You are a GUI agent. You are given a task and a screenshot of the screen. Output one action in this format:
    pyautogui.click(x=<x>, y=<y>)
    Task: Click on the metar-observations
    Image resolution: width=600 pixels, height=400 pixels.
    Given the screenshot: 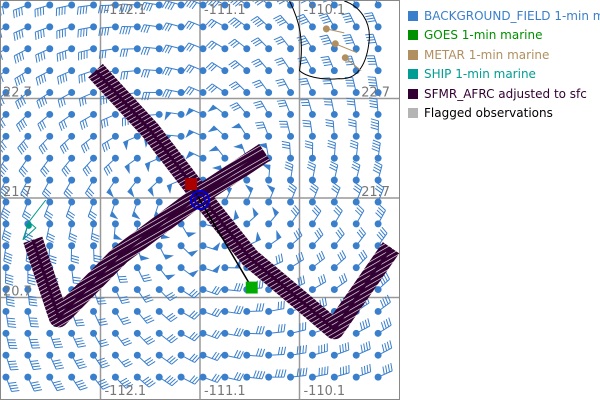 What is the action you would take?
    pyautogui.click(x=342, y=48)
    